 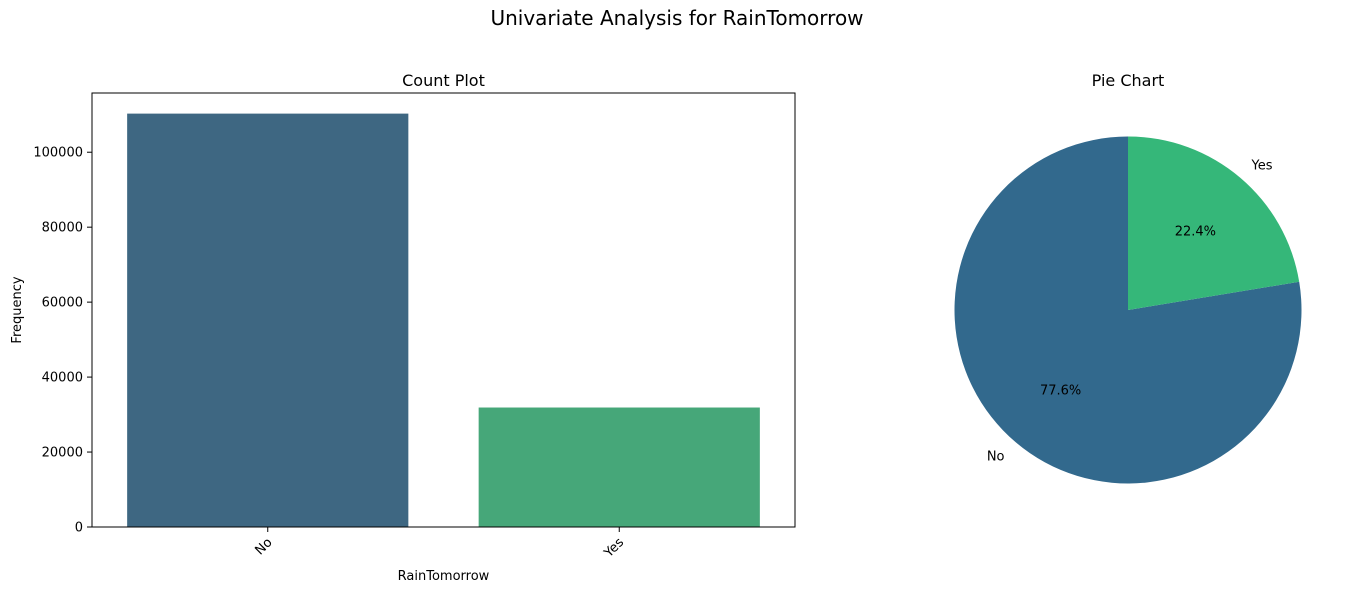 What do you see at coordinates (443, 80) in the screenshot?
I see `count-plot-title: Count Plot` at bounding box center [443, 80].